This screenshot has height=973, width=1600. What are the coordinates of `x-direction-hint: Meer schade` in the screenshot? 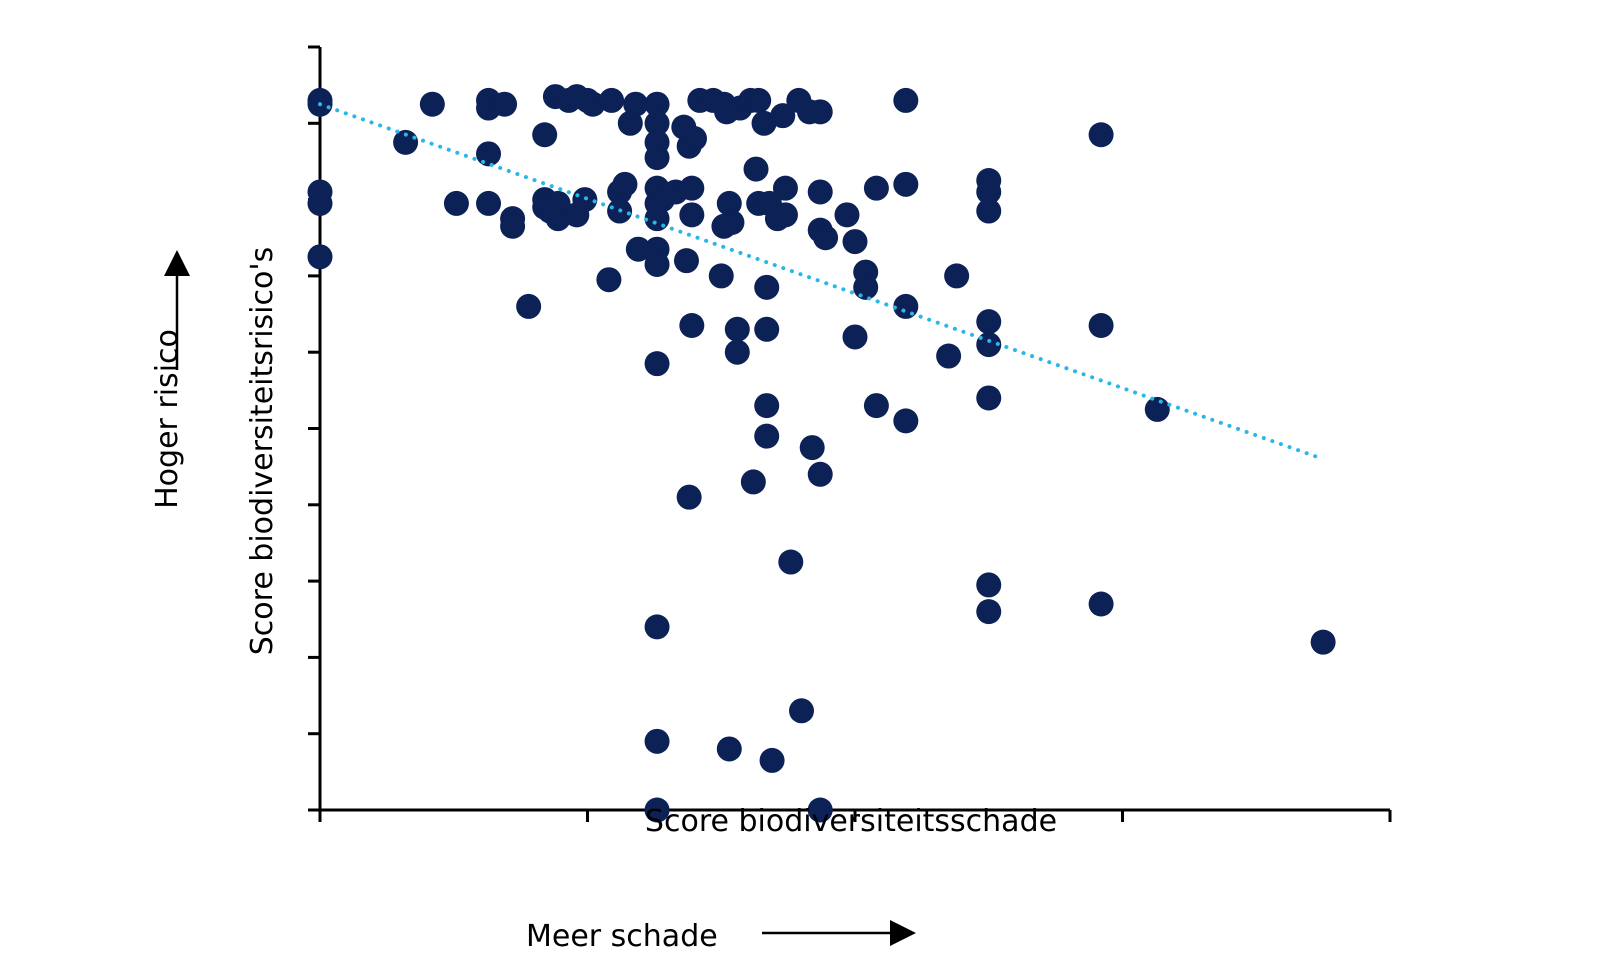 It's located at (622, 936).